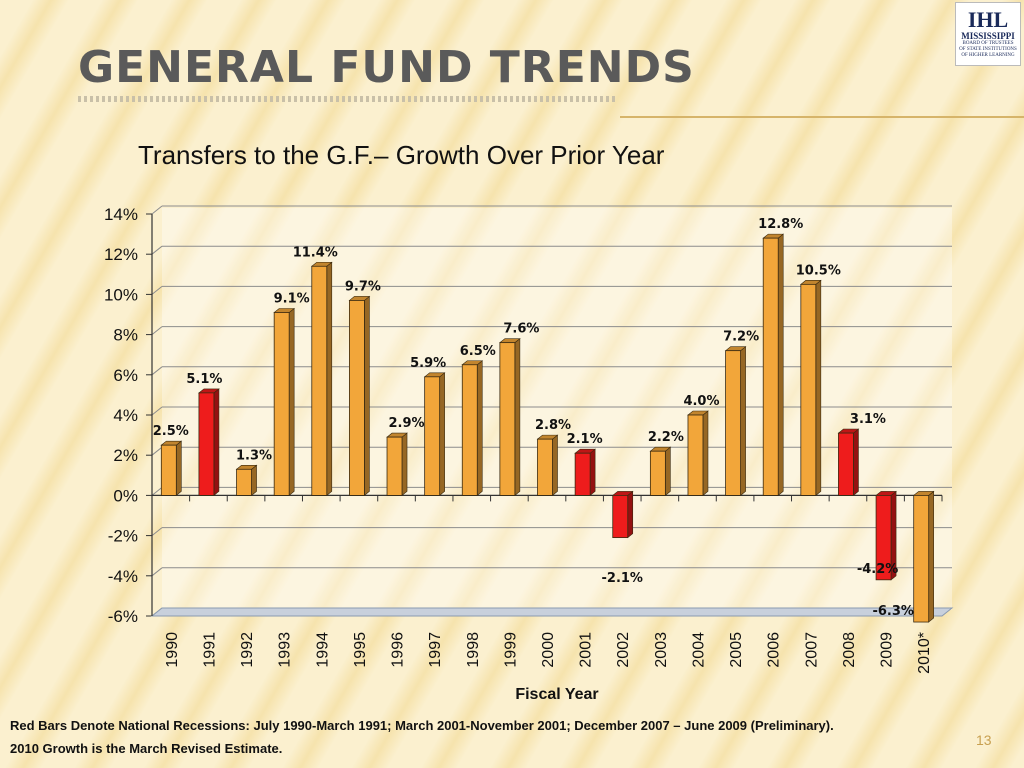  Describe the element at coordinates (552, 612) in the screenshot. I see `plot-floor` at that location.